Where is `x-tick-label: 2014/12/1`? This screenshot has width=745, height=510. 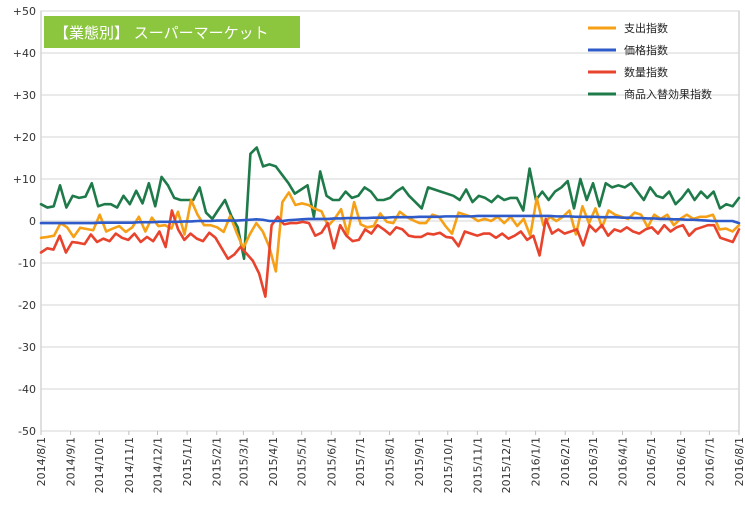 x-tick-label: 2014/12/1 is located at coordinates (157, 465).